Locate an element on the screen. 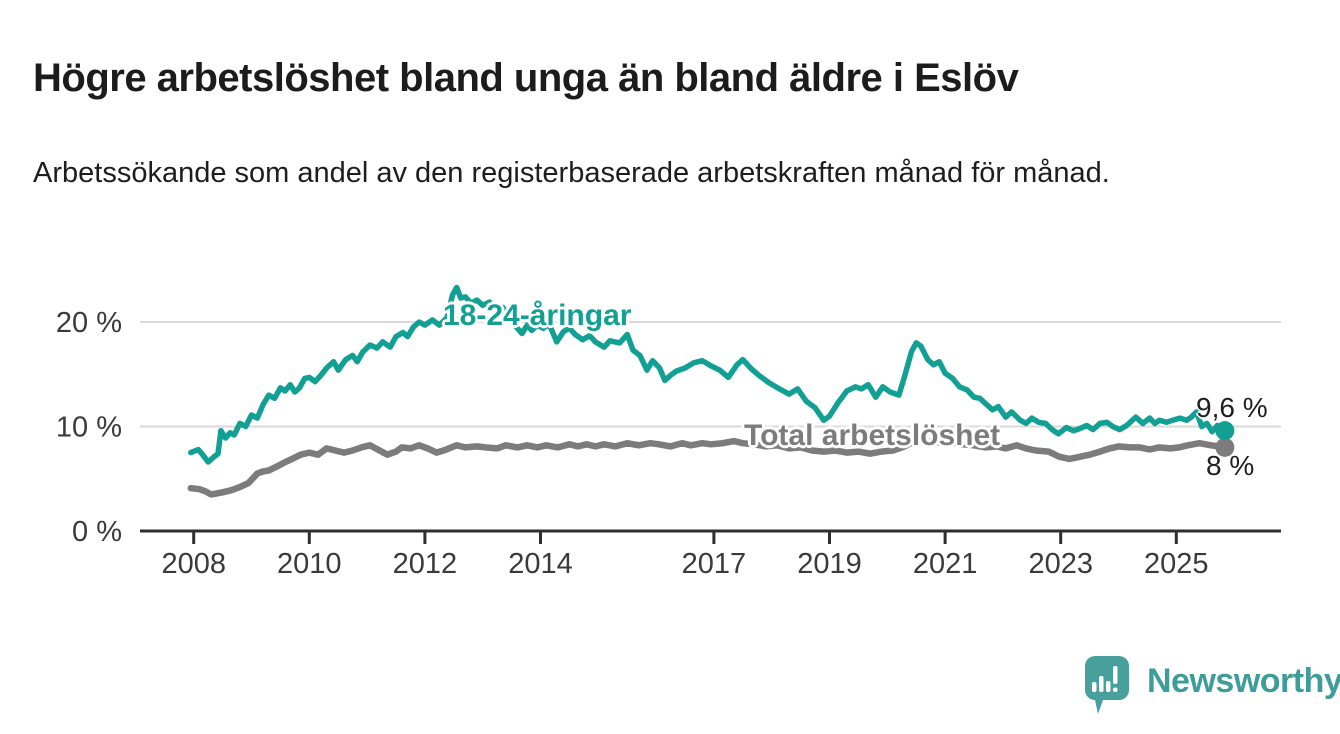 The image size is (1340, 734). end-dot-young is located at coordinates (1225, 431).